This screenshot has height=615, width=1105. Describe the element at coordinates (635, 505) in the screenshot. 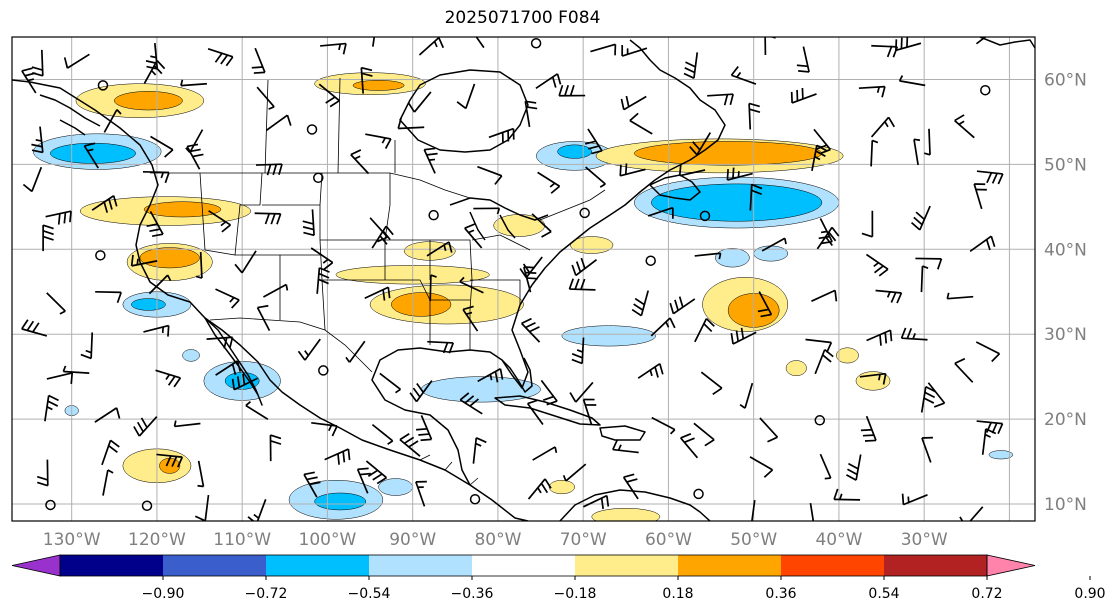

I see `coastline-south-america` at that location.